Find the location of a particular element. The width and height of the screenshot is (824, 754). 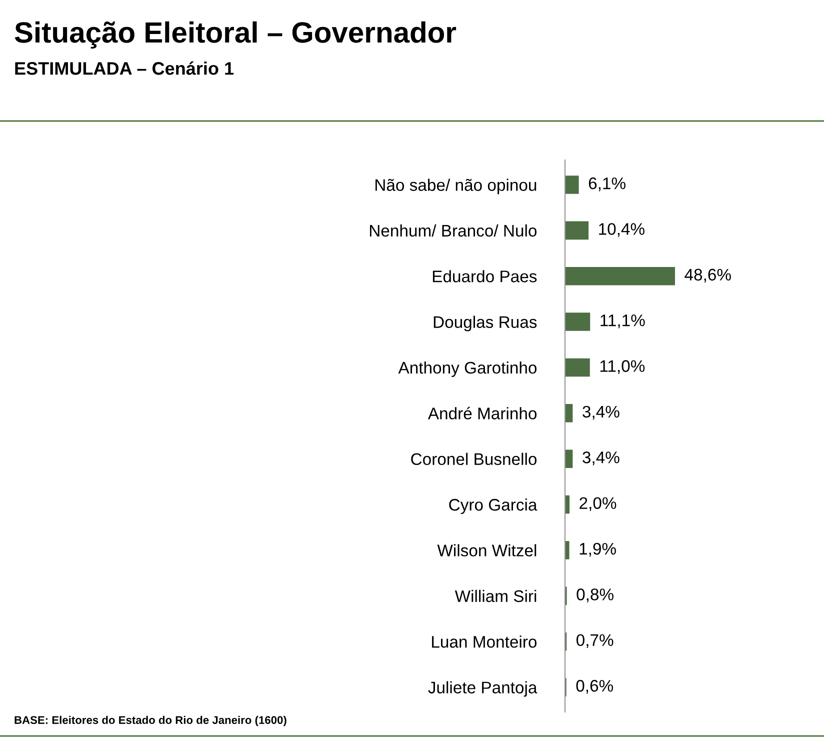

y-tick-label: William Siri is located at coordinates (495, 596).